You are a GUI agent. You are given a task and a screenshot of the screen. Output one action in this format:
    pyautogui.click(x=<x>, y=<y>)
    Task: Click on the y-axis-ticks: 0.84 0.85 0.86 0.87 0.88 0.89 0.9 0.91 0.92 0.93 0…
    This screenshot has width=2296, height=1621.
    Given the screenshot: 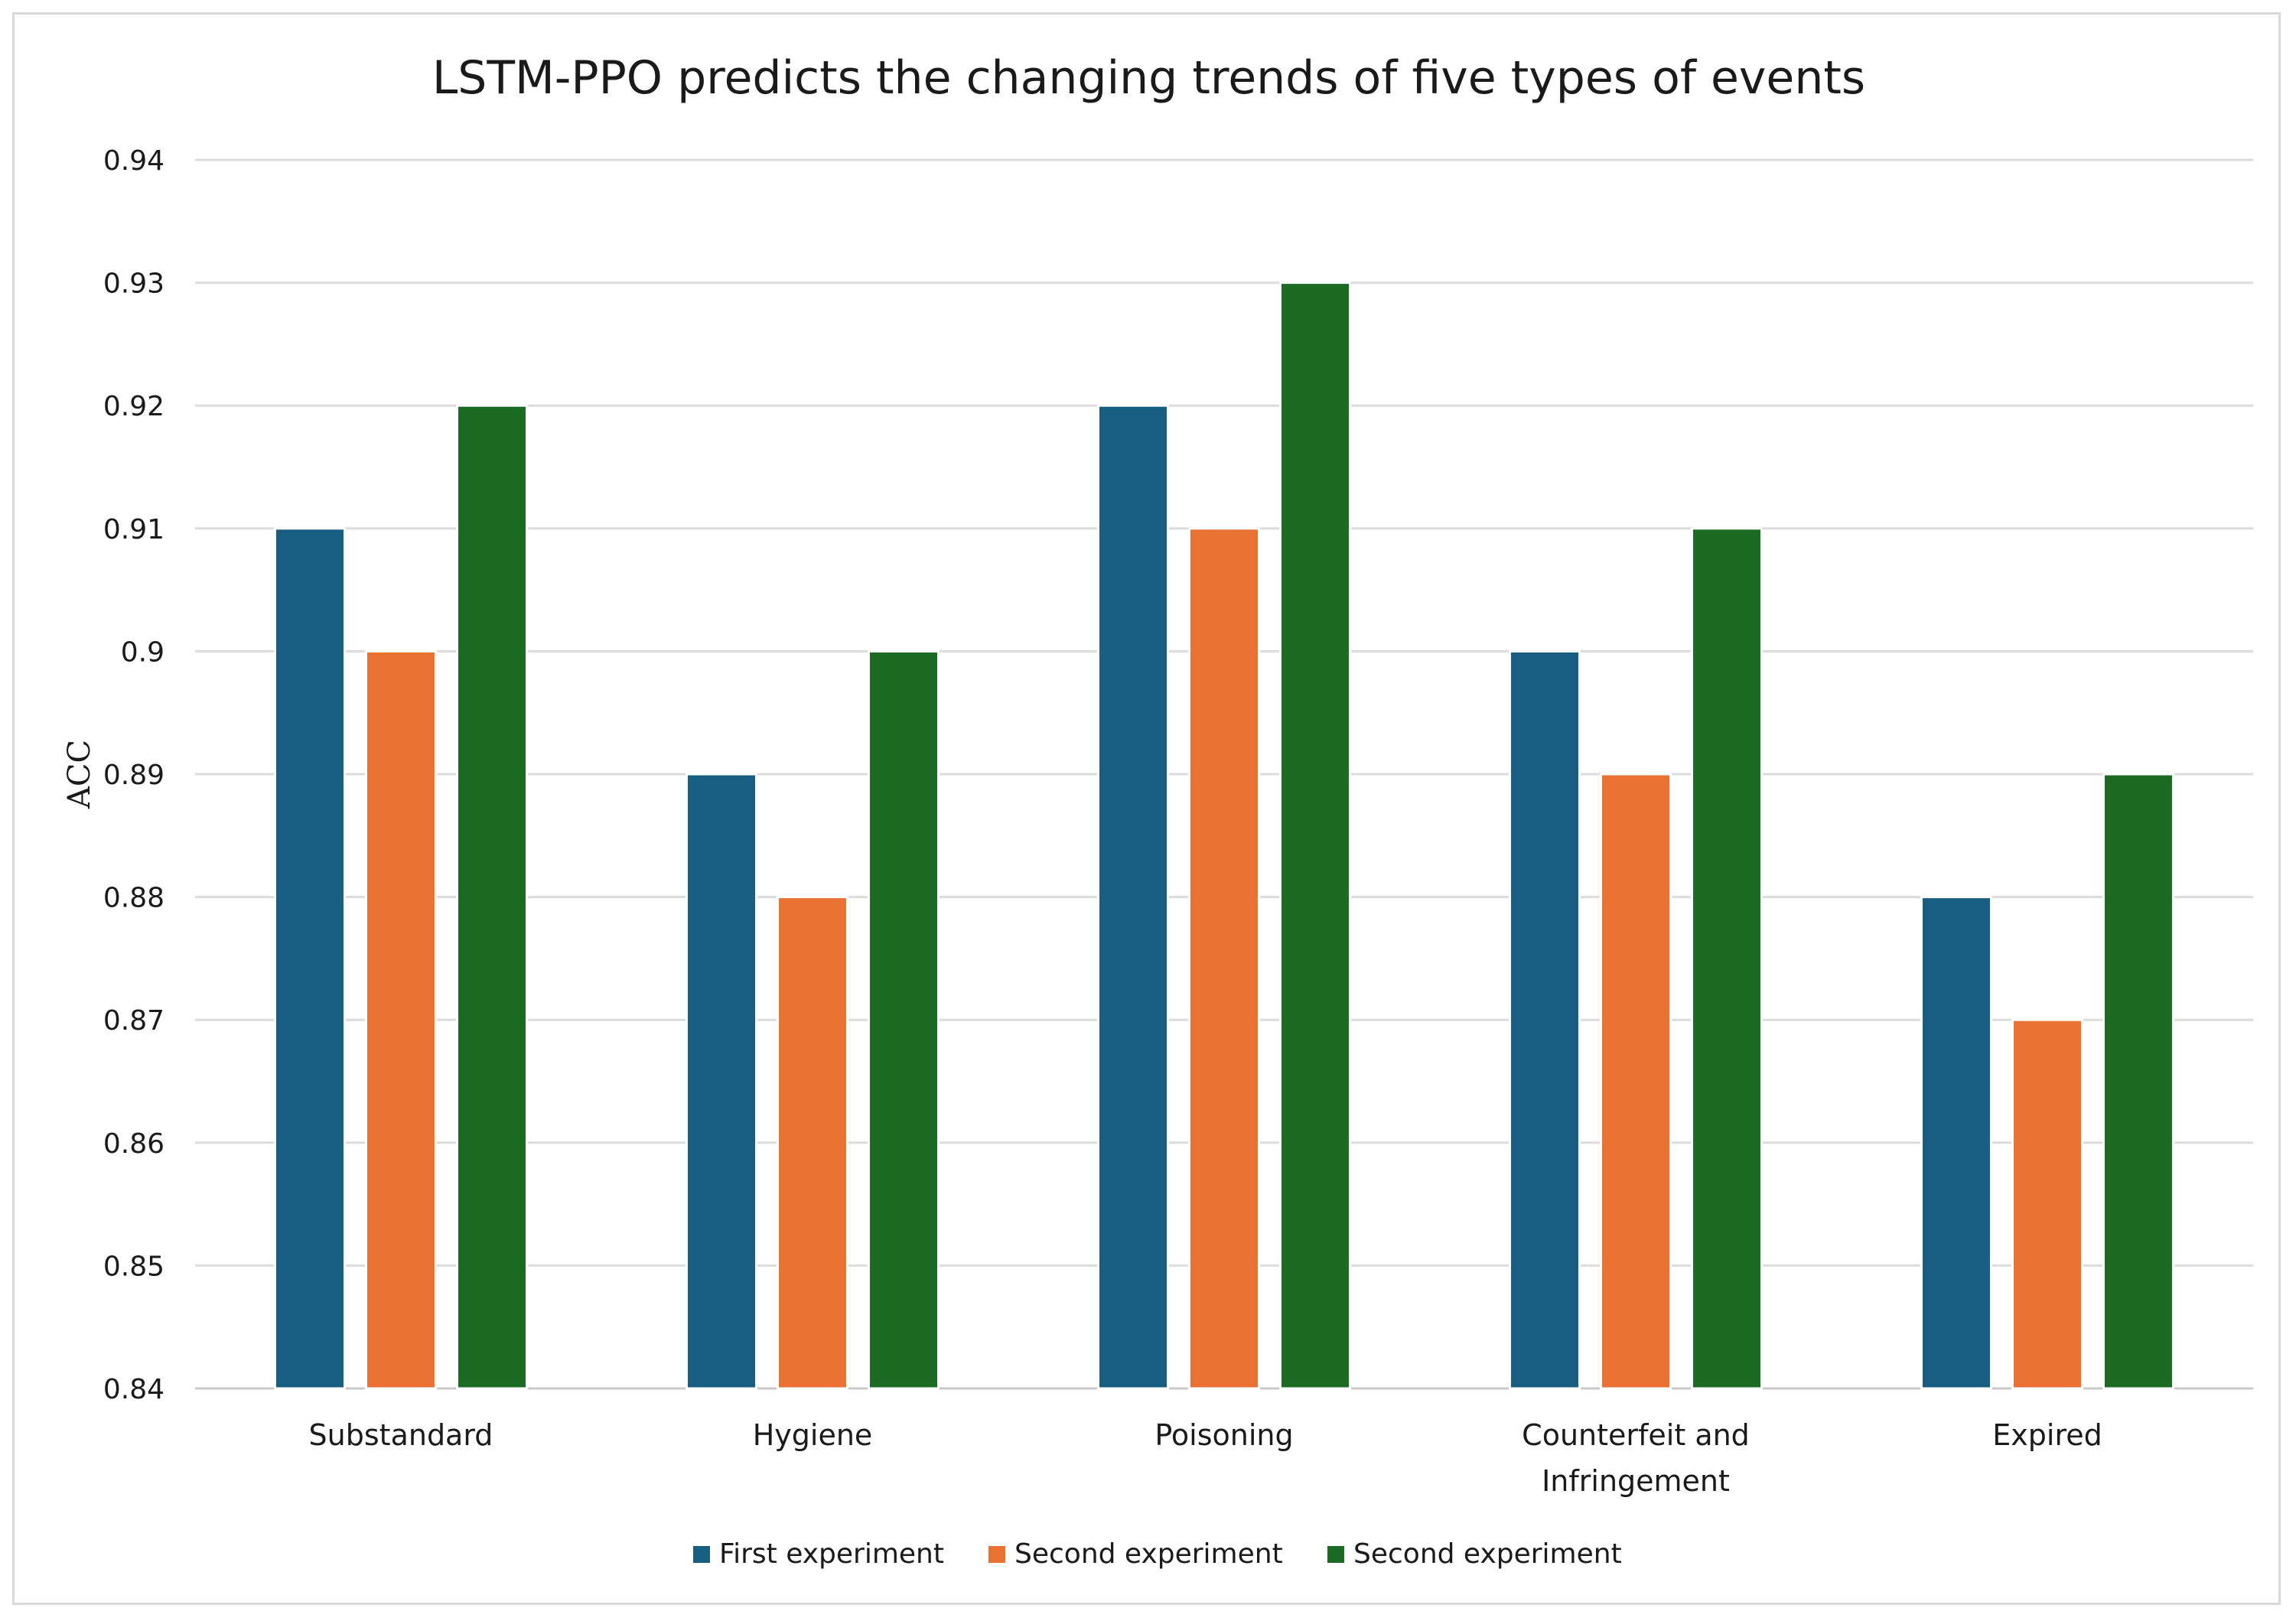 What is the action you would take?
    pyautogui.click(x=133, y=775)
    